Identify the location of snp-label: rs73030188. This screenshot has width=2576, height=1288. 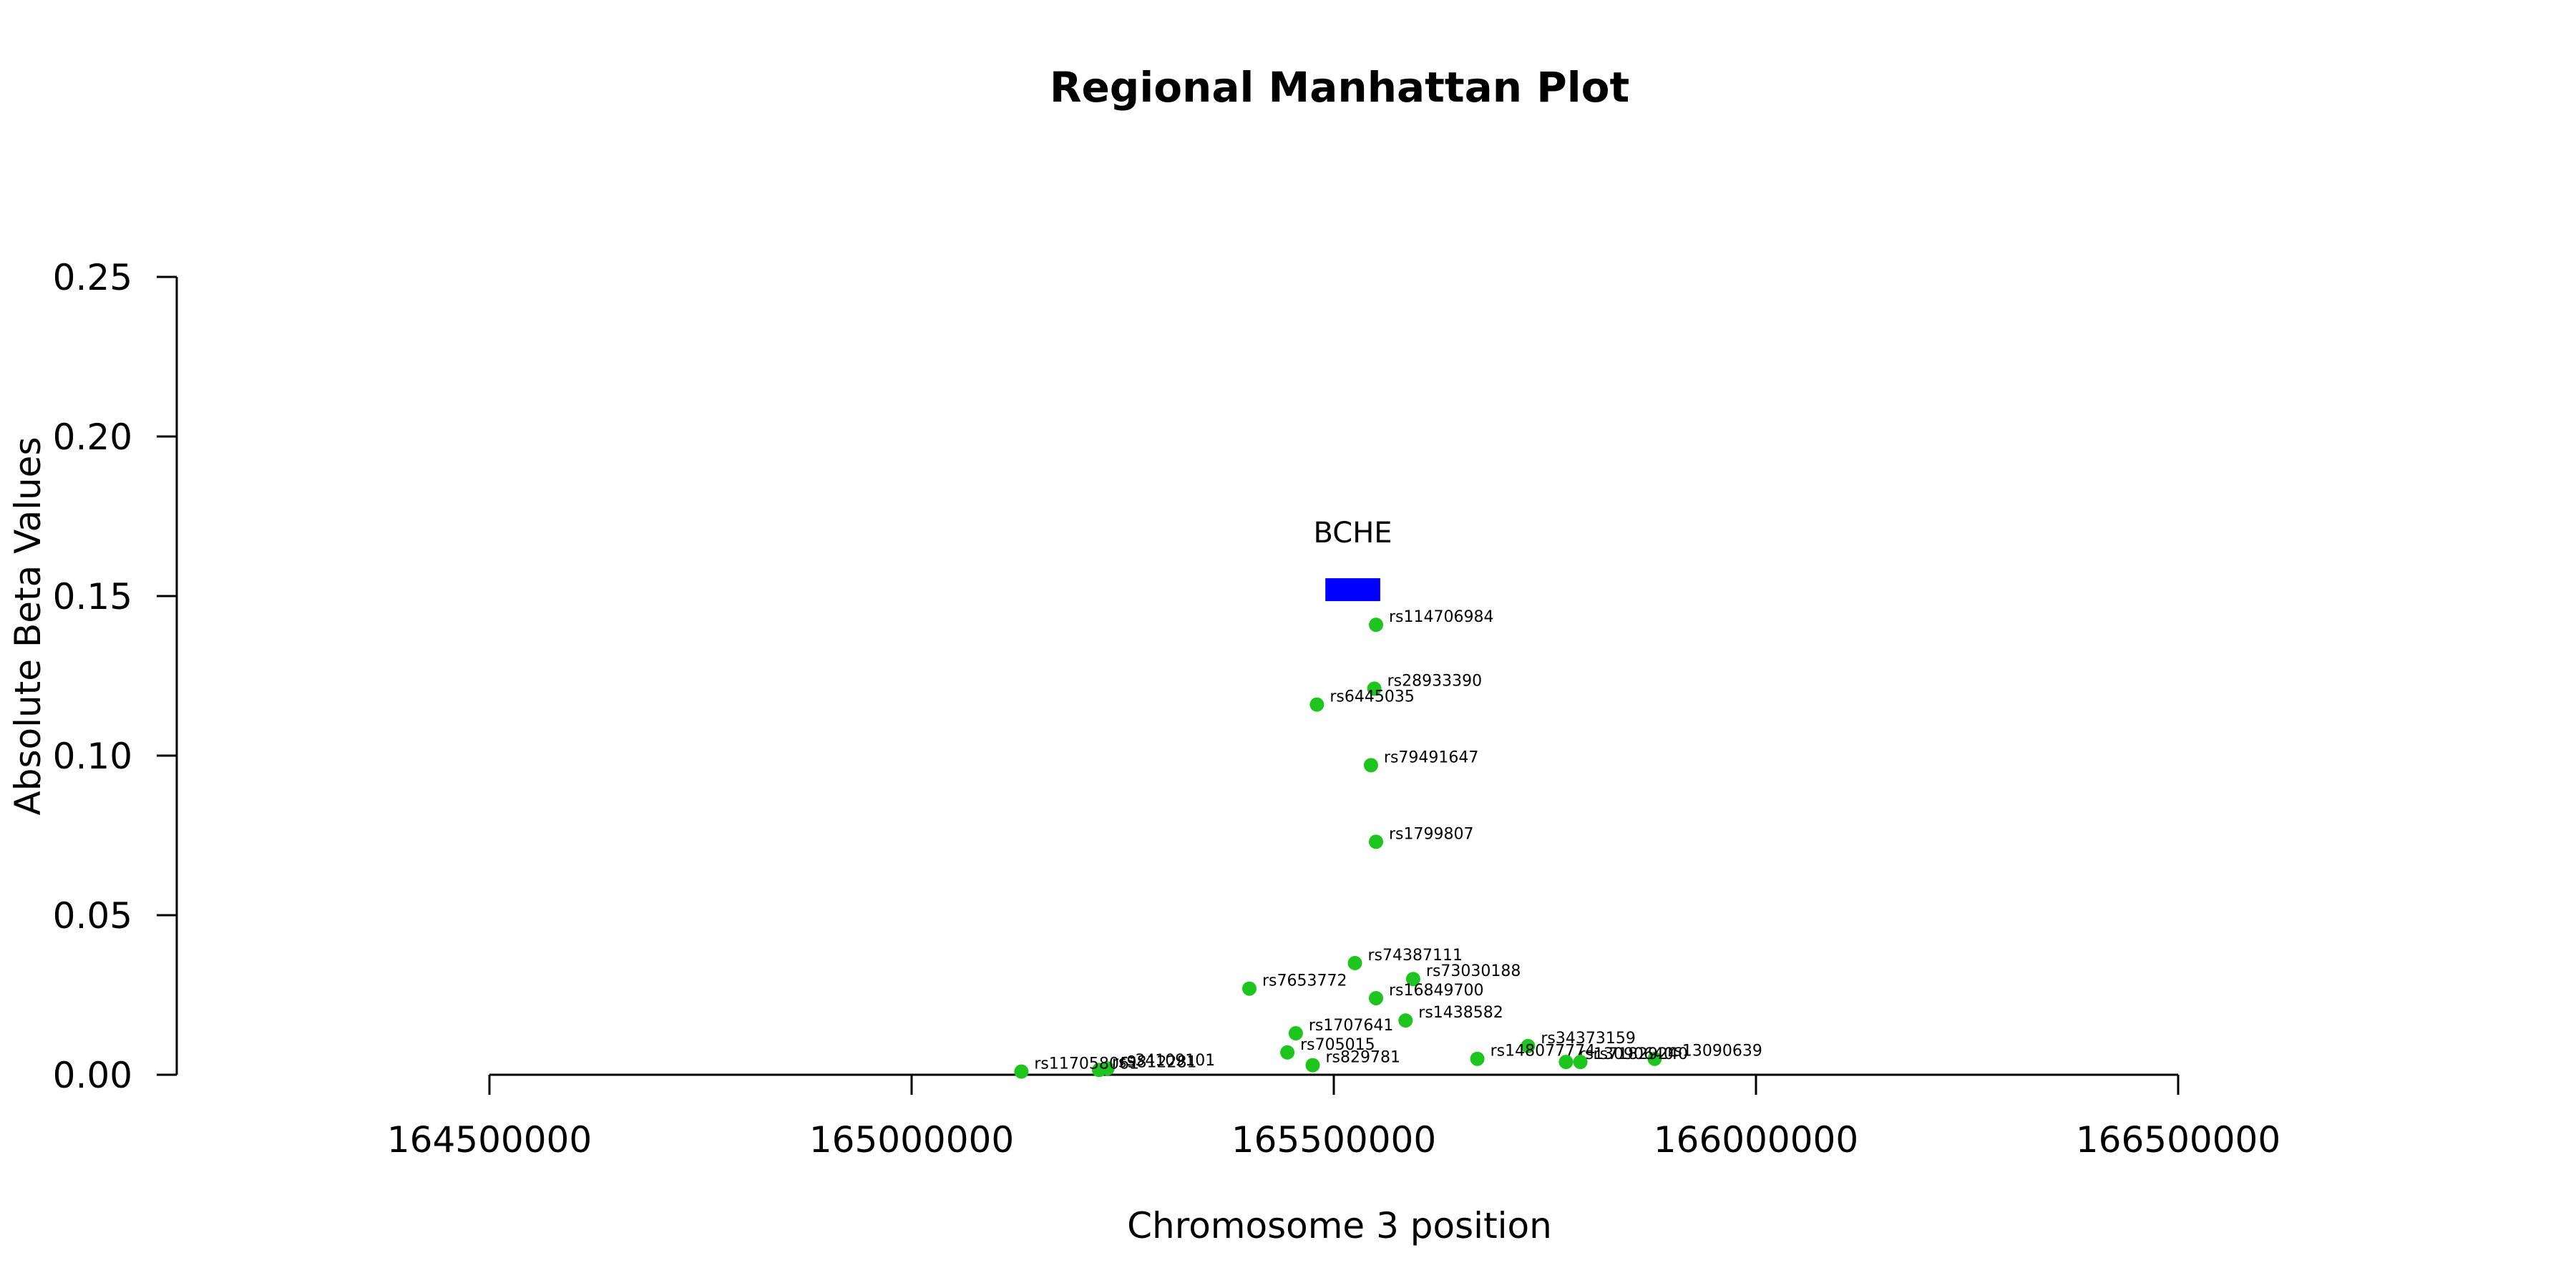
(1473, 971).